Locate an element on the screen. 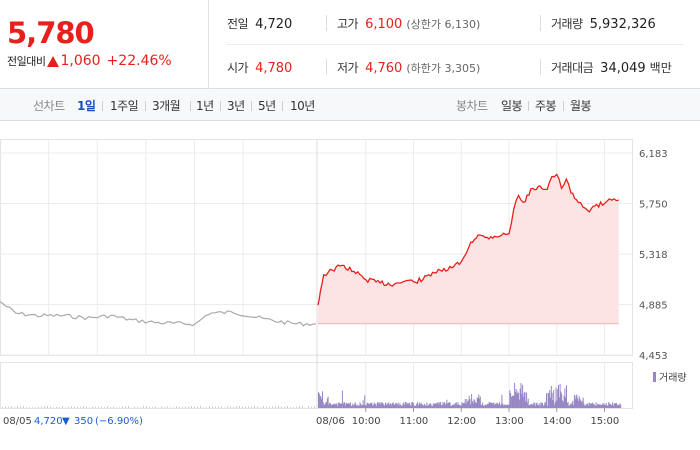  tab-1d: 1일 is located at coordinates (86, 106).